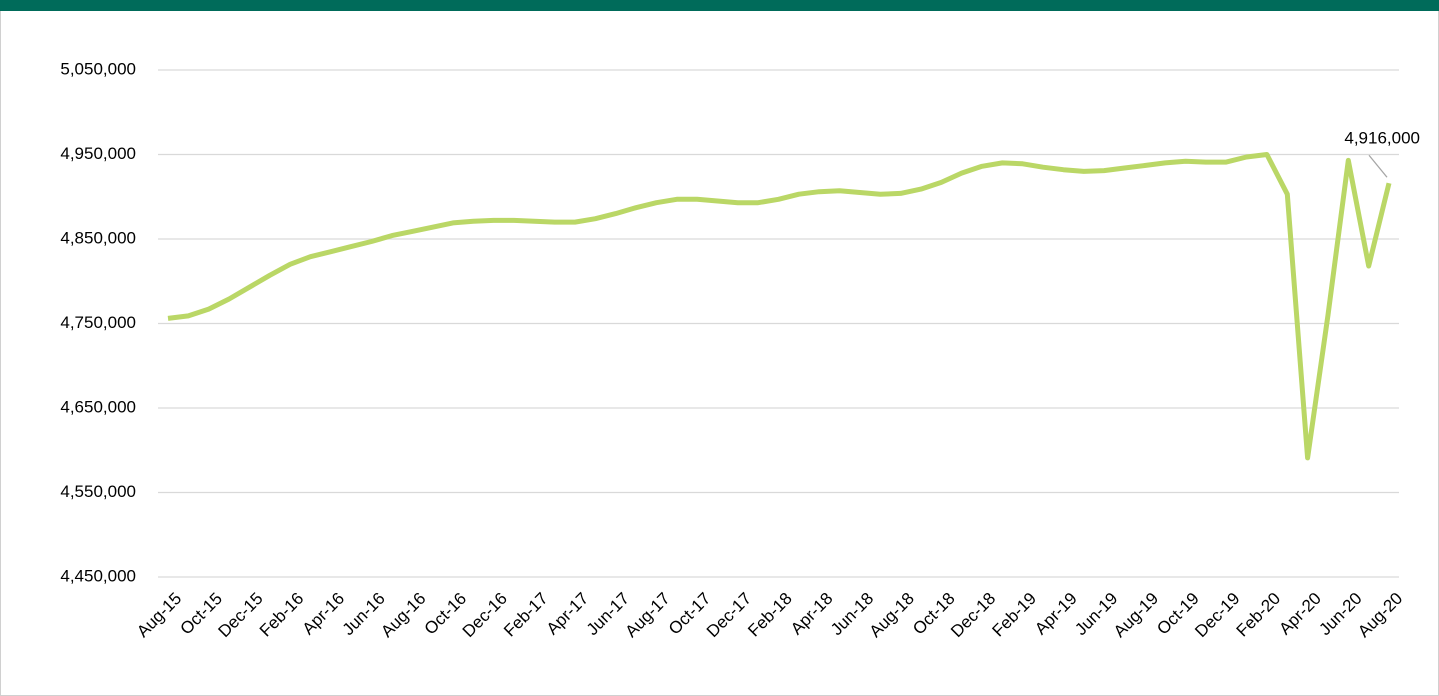 The image size is (1439, 696). I want to click on y-tick-label: 4,950,000, so click(98, 153).